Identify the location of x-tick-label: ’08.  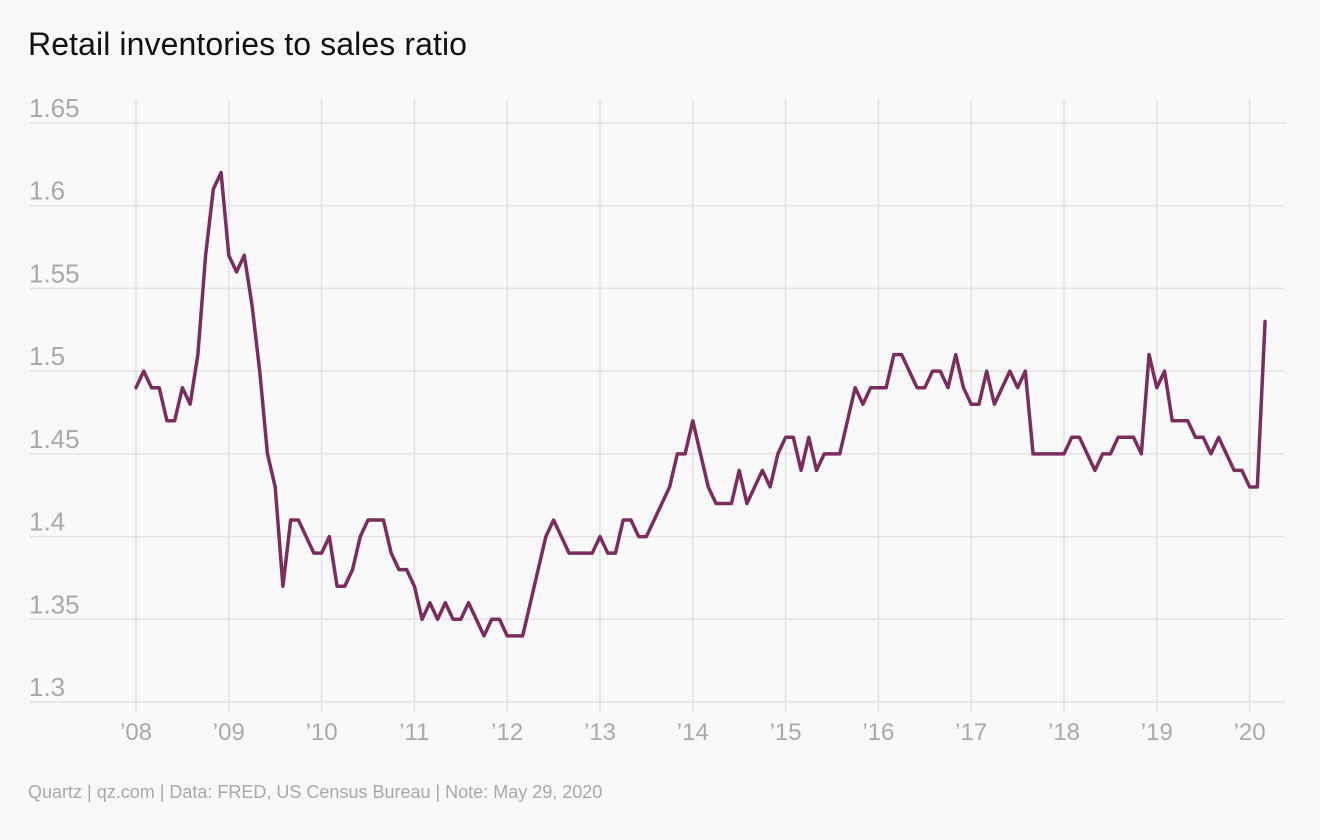
(136, 732).